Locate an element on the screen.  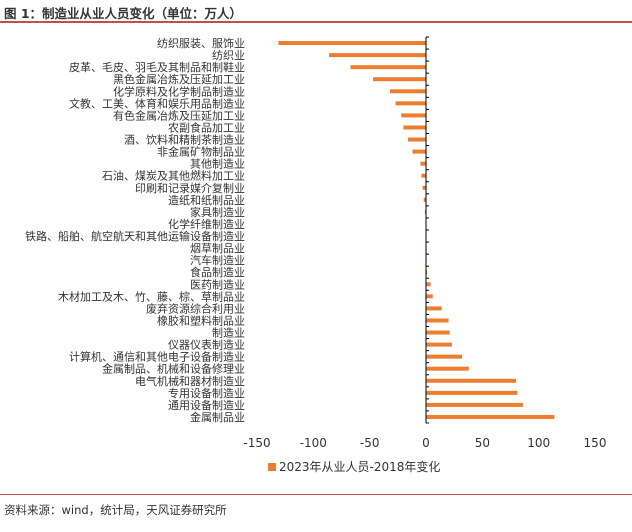
category-label: 非金属矿物制品业 is located at coordinates (201, 152).